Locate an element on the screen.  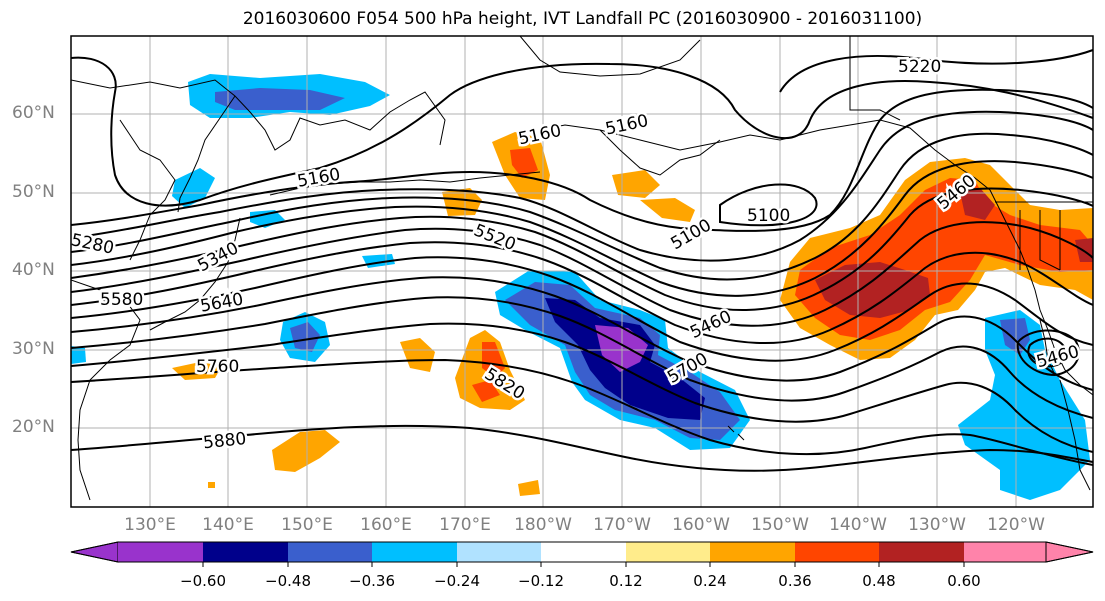
colorbar-tick-label: −0.24 is located at coordinates (457, 581).